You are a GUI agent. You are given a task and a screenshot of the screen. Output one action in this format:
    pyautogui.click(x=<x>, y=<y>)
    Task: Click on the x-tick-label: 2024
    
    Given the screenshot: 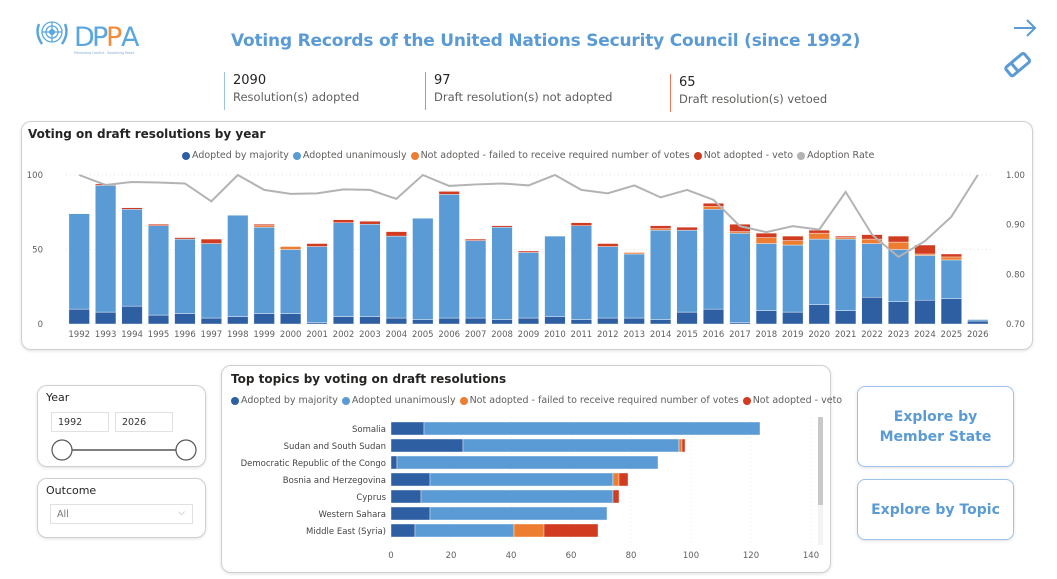 What is the action you would take?
    pyautogui.click(x=925, y=335)
    